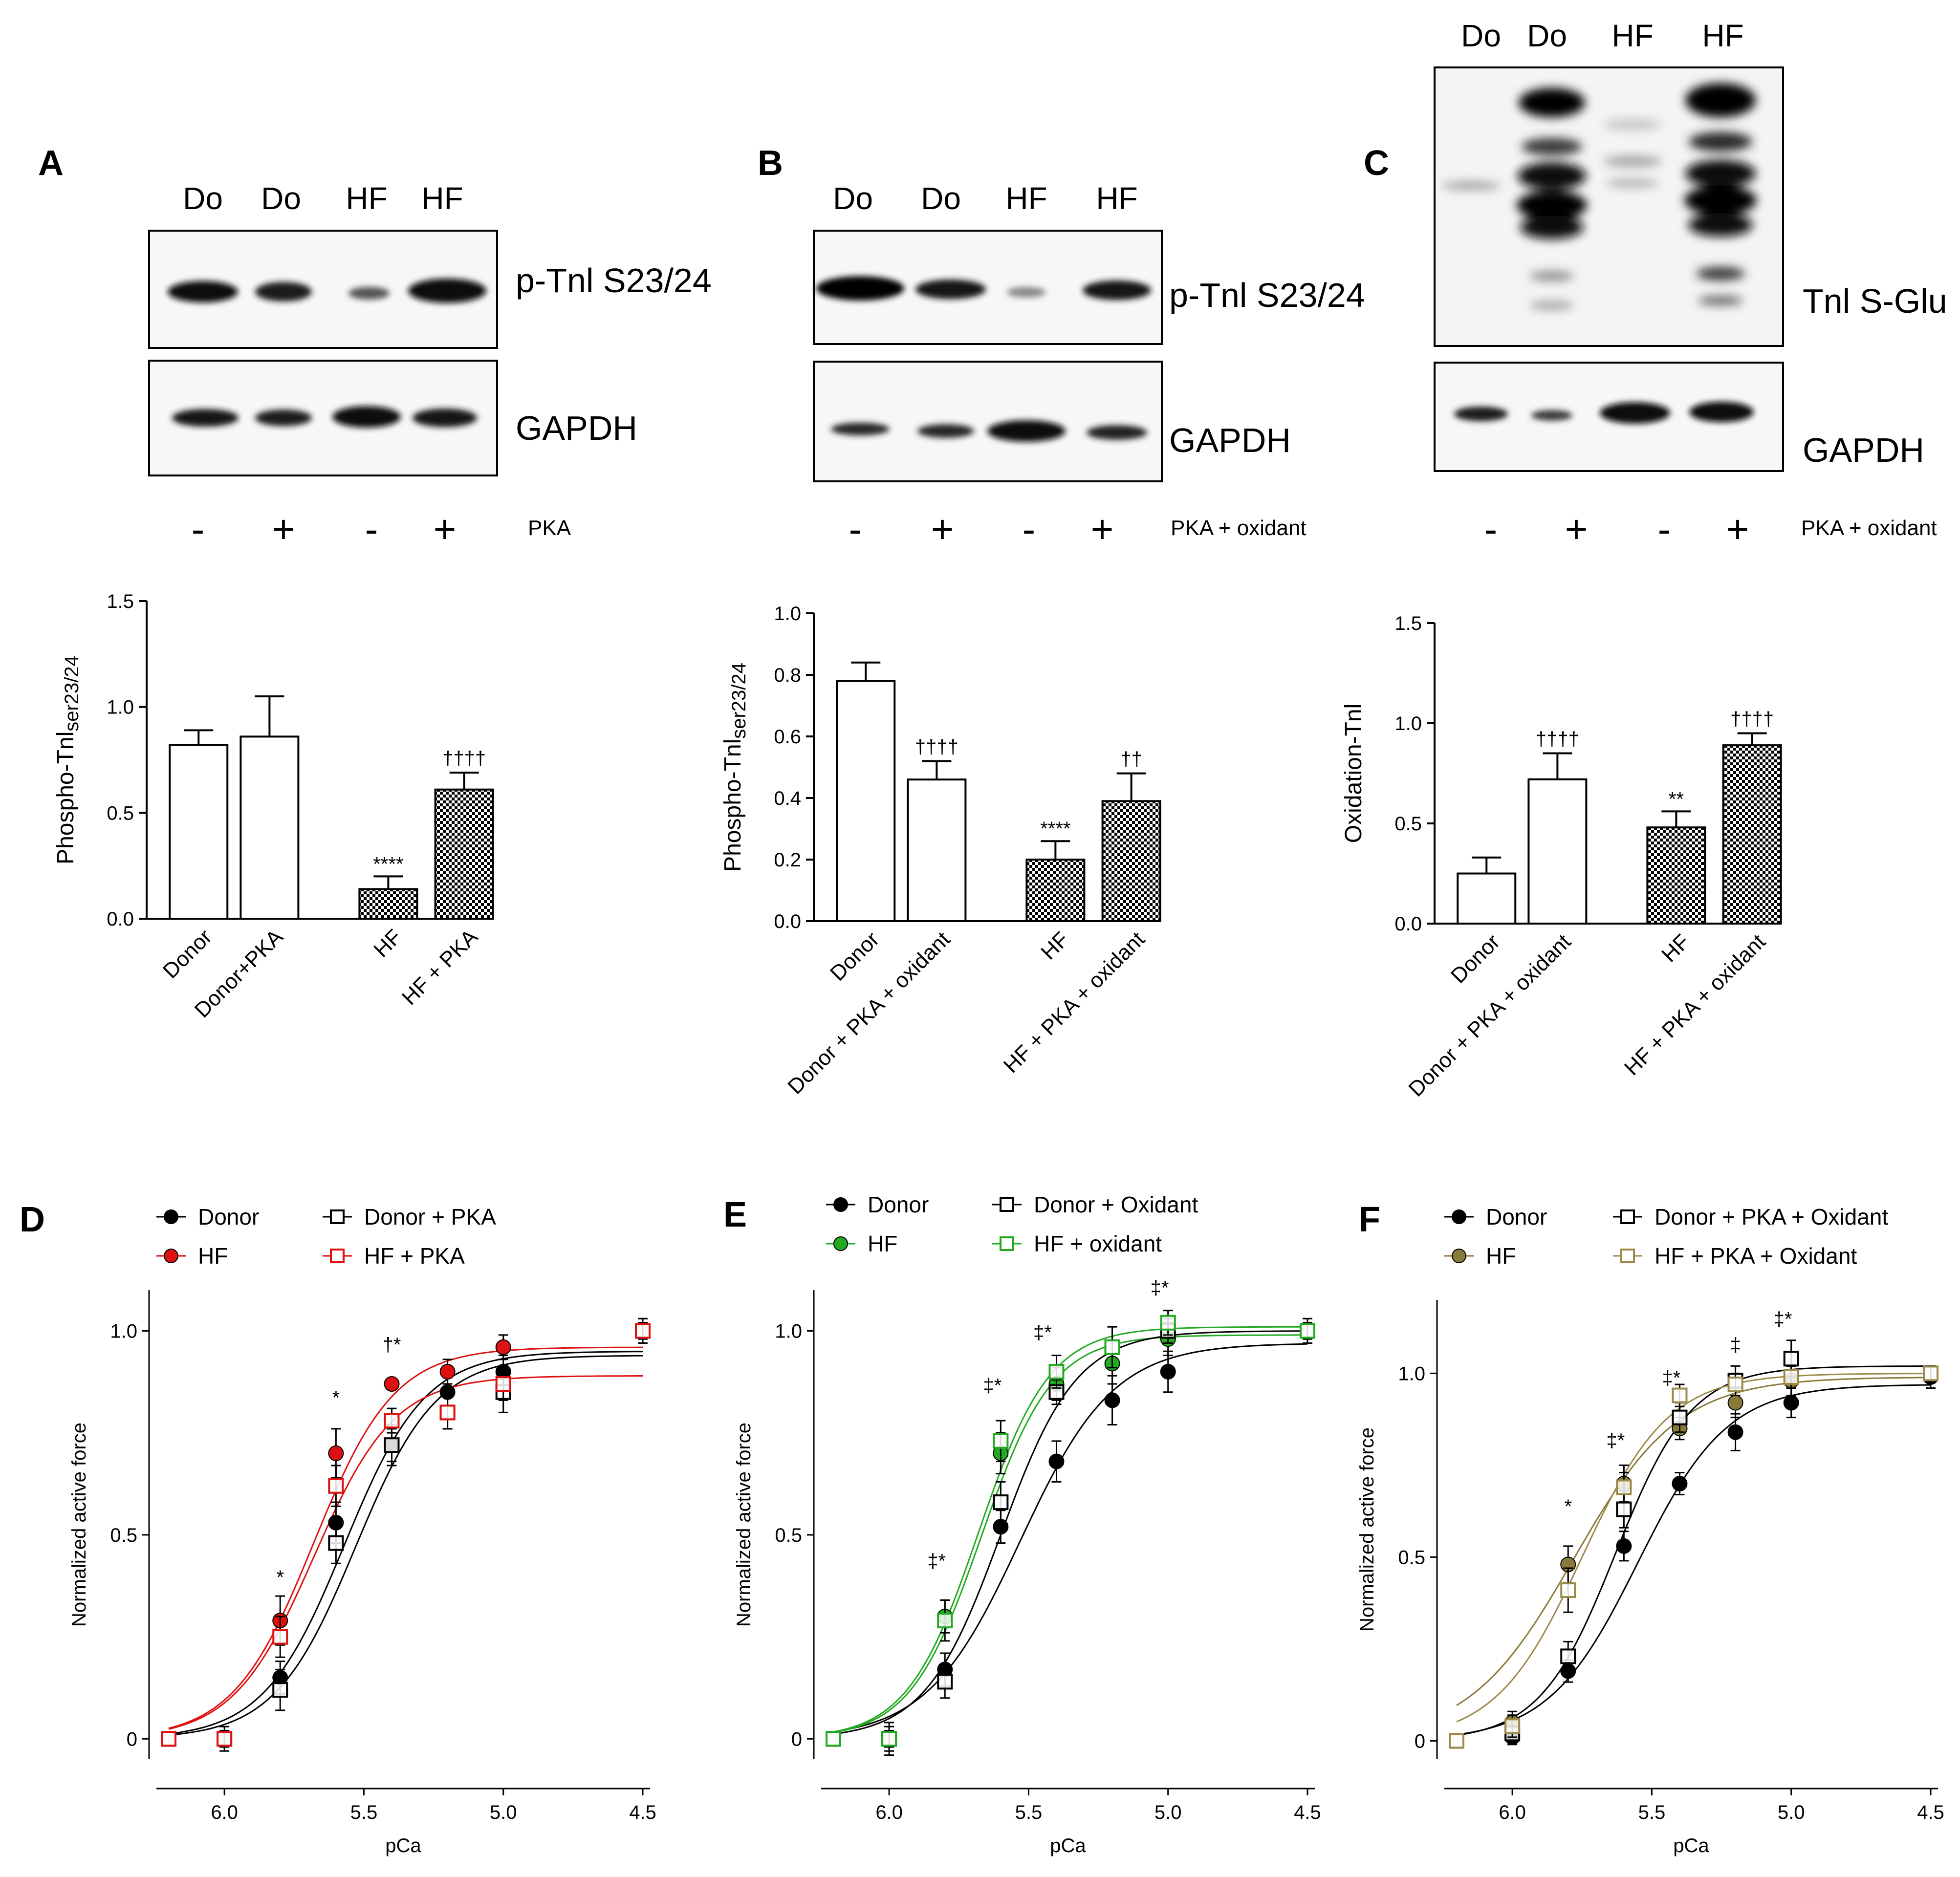 Image resolution: width=1960 pixels, height=1877 pixels. What do you see at coordinates (504, 1813) in the screenshot?
I see `x-tick-label: 5.0` at bounding box center [504, 1813].